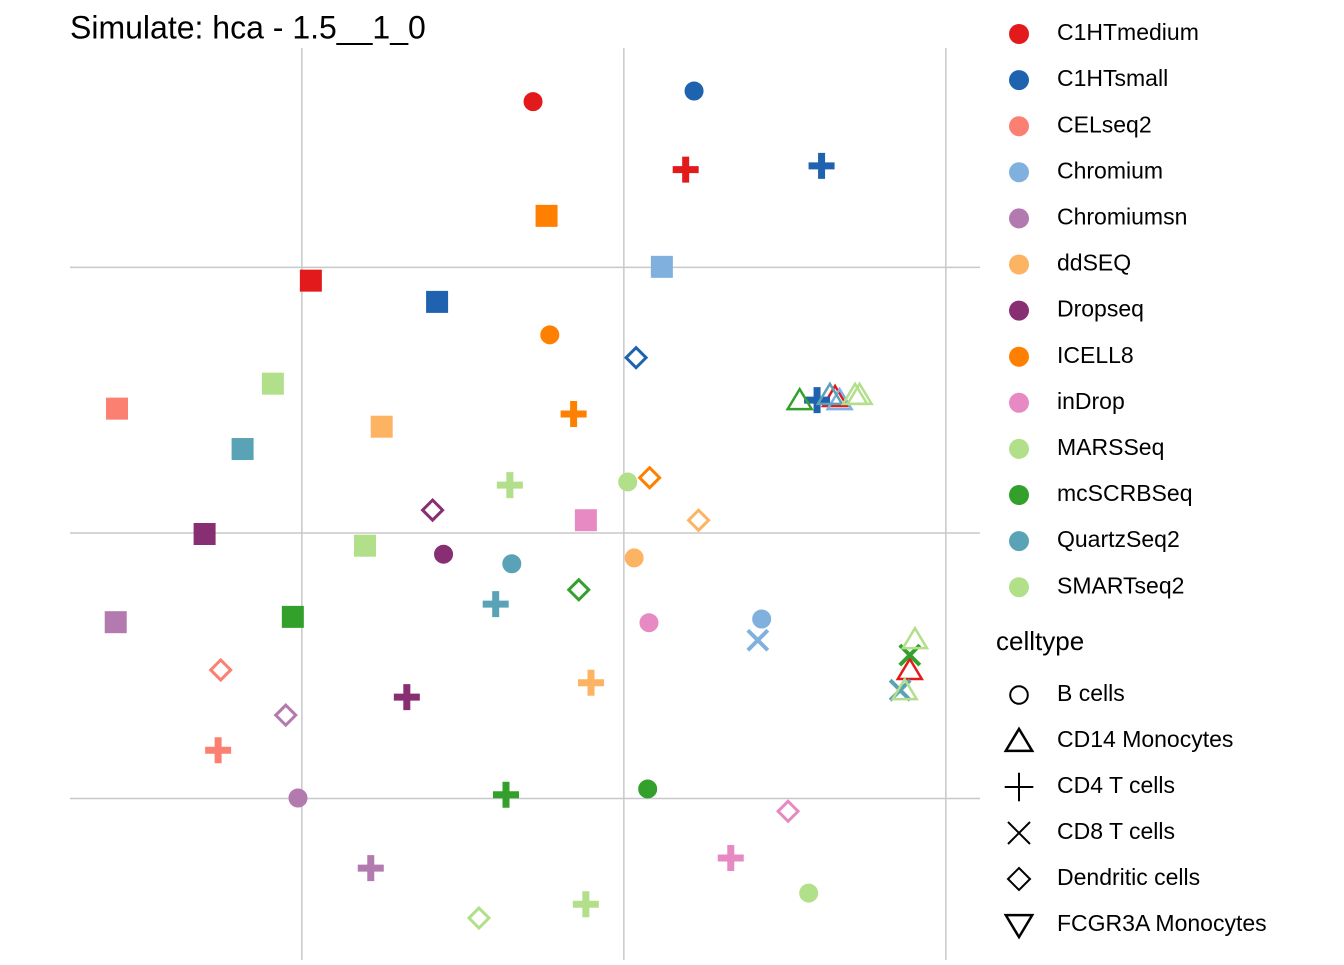 The width and height of the screenshot is (1344, 965). What do you see at coordinates (1128, 32) in the screenshot?
I see `legend-label: C1HTmedium` at bounding box center [1128, 32].